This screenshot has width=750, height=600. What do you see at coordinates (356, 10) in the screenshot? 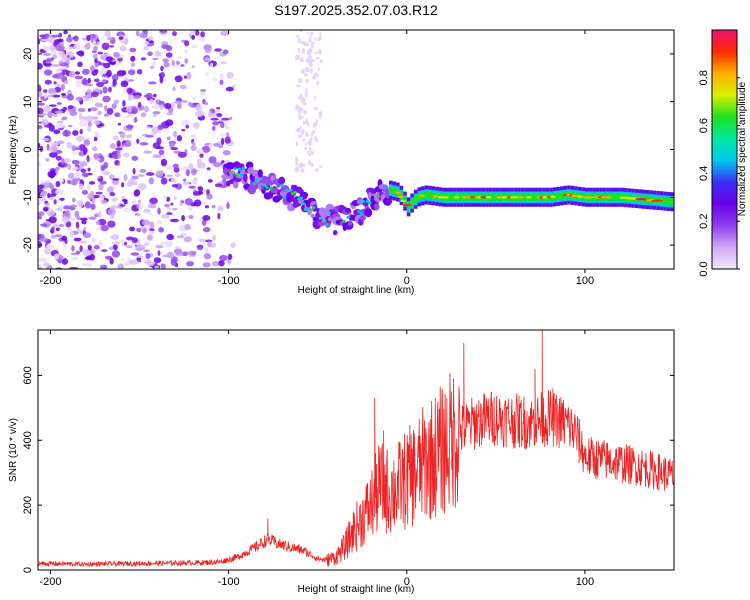
I see `figure-title: S197.2025.352.07.03.R12` at bounding box center [356, 10].